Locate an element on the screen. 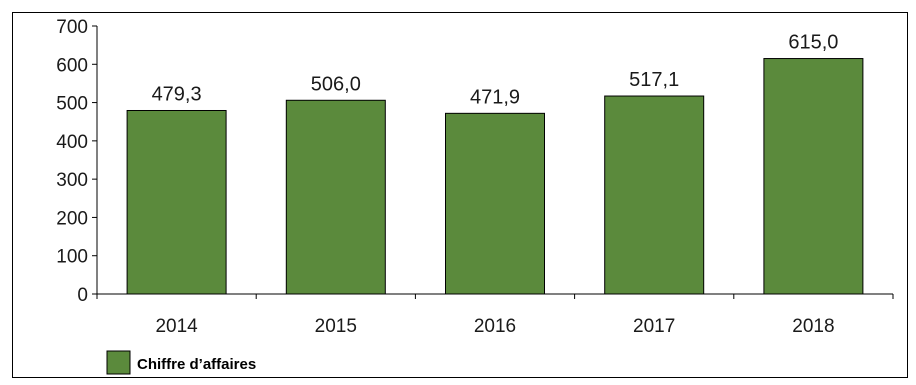 The image size is (916, 385). y-tick-label: 500 is located at coordinates (72, 104).